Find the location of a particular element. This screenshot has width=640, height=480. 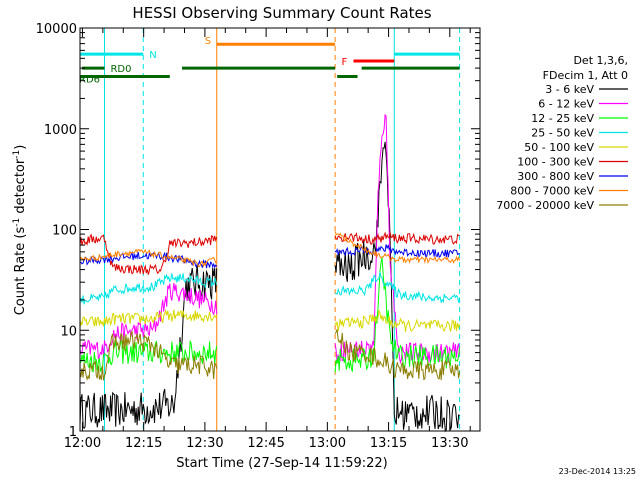

x-tick-label: 12:45 is located at coordinates (265, 443).